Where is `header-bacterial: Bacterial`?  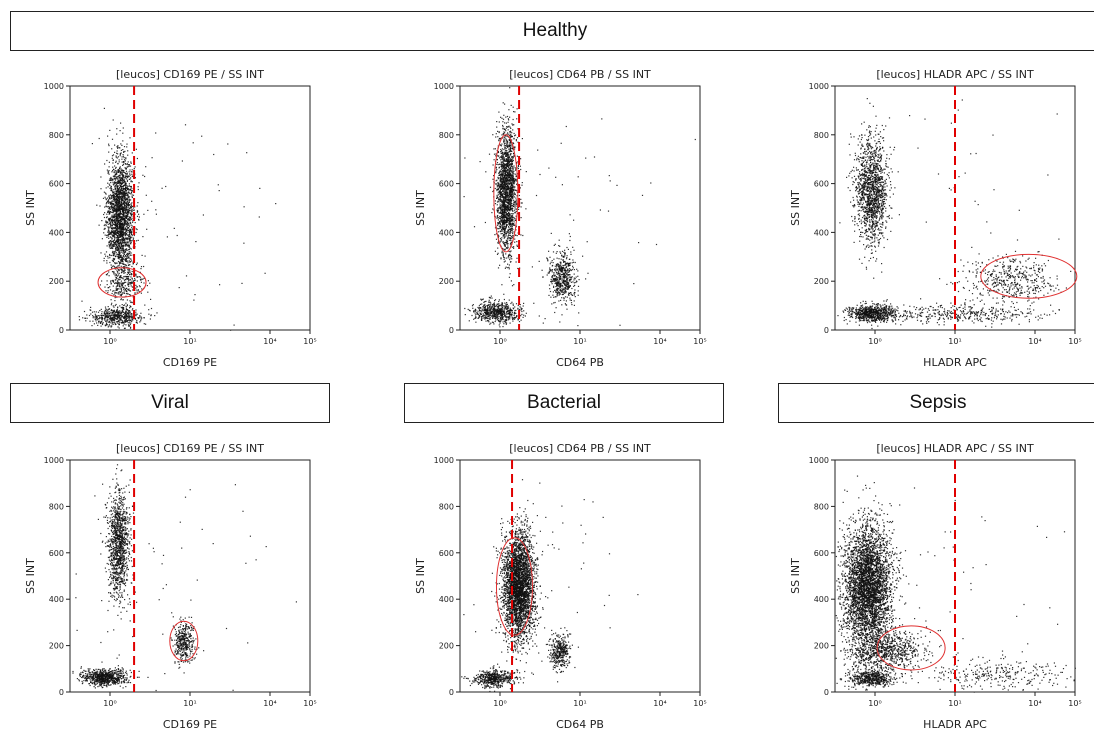 header-bacterial: Bacterial is located at coordinates (564, 403).